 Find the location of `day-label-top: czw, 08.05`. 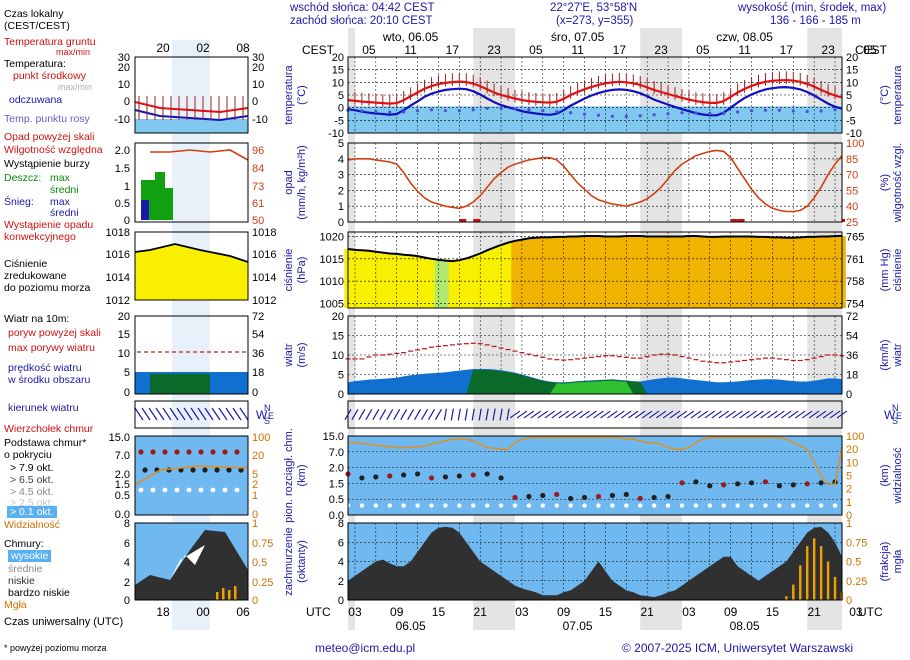

day-label-top: czw, 08.05 is located at coordinates (744, 37).